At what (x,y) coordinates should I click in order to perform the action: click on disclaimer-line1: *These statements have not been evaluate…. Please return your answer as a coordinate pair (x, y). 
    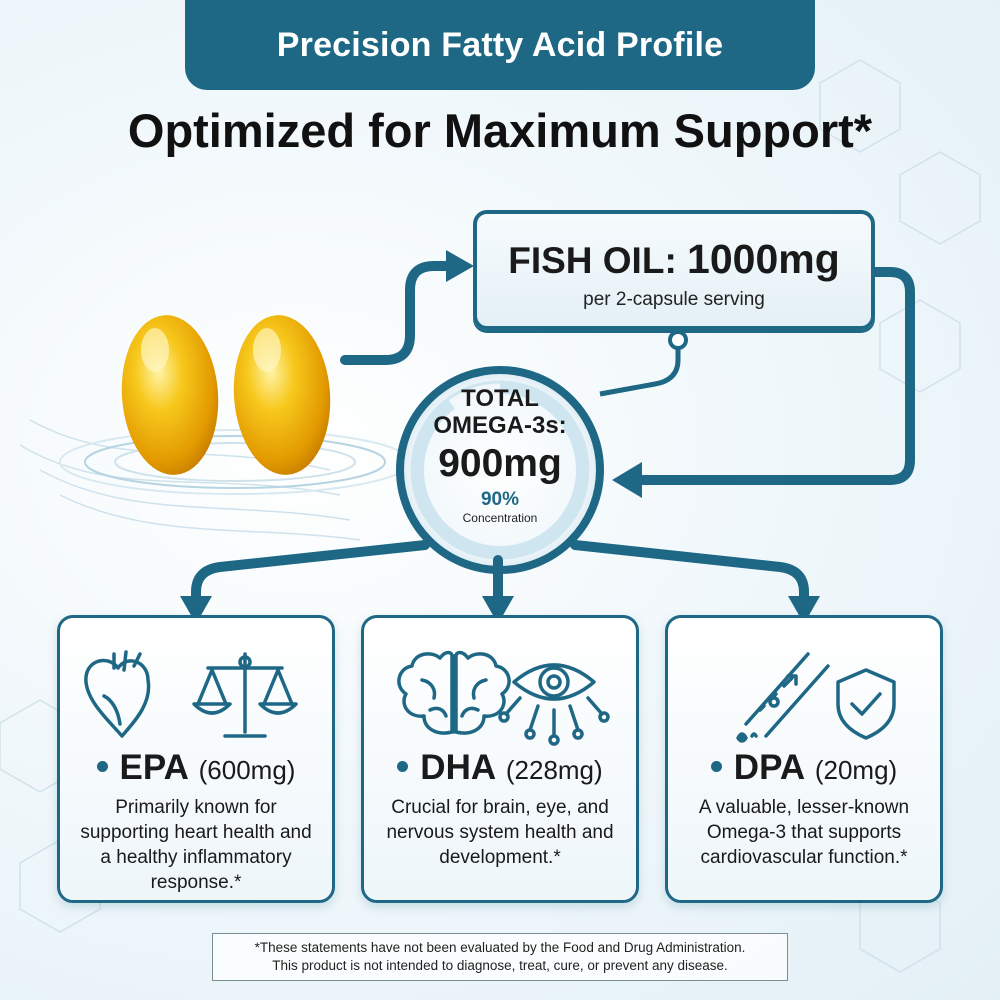
    Looking at the image, I should click on (500, 947).